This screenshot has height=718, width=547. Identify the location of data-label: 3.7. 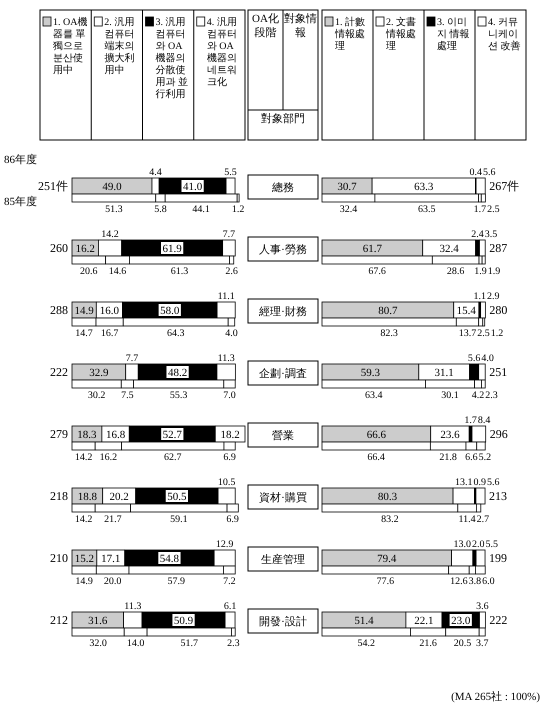
(482, 643).